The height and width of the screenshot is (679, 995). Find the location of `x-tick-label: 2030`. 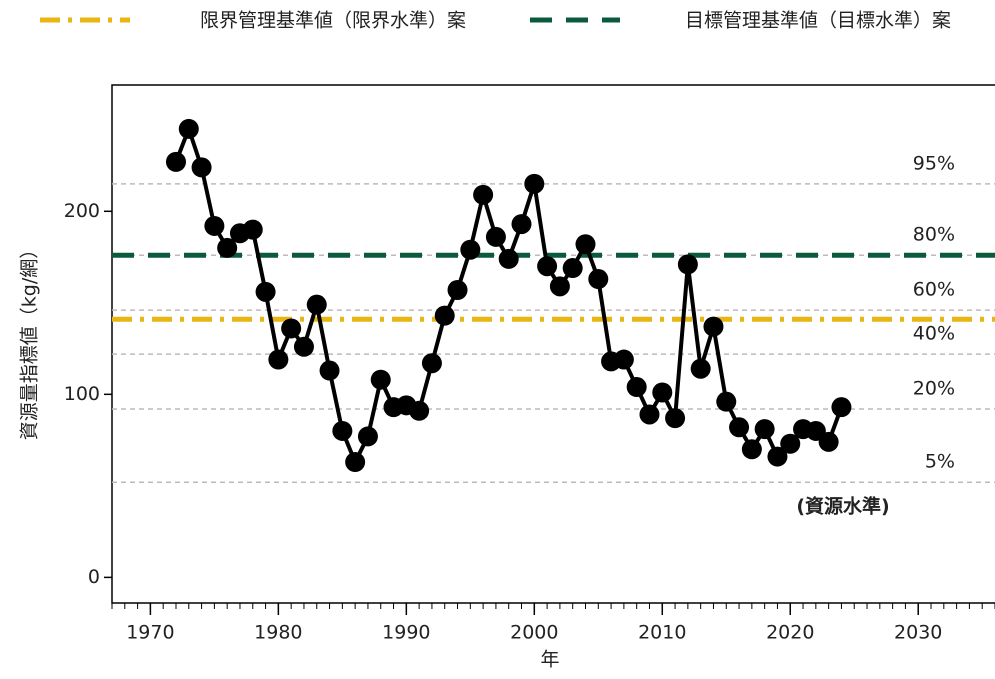

x-tick-label: 2030 is located at coordinates (918, 633).